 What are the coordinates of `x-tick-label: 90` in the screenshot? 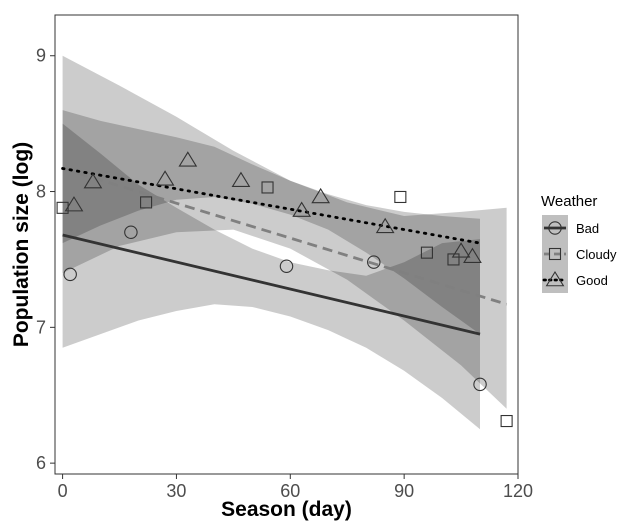 It's located at (404, 491).